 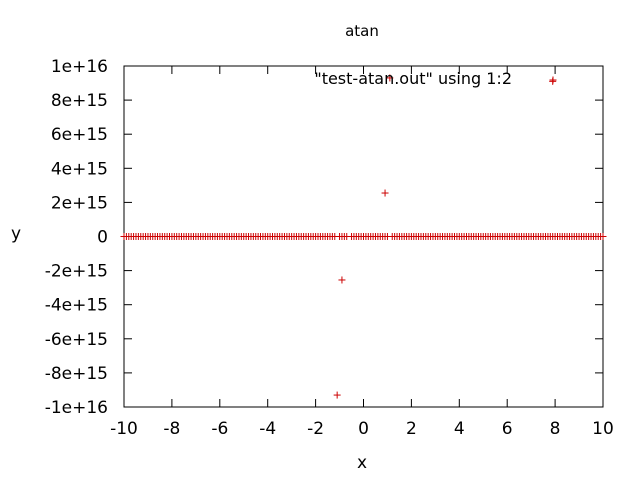 What do you see at coordinates (79, 169) in the screenshot?
I see `y-tick-label: 4e+15` at bounding box center [79, 169].